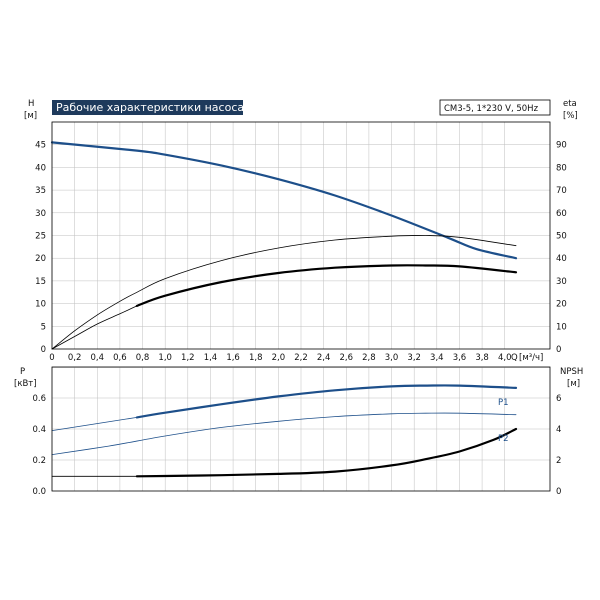  I want to click on y-left-tick-label-p: 0.4, so click(39, 430).